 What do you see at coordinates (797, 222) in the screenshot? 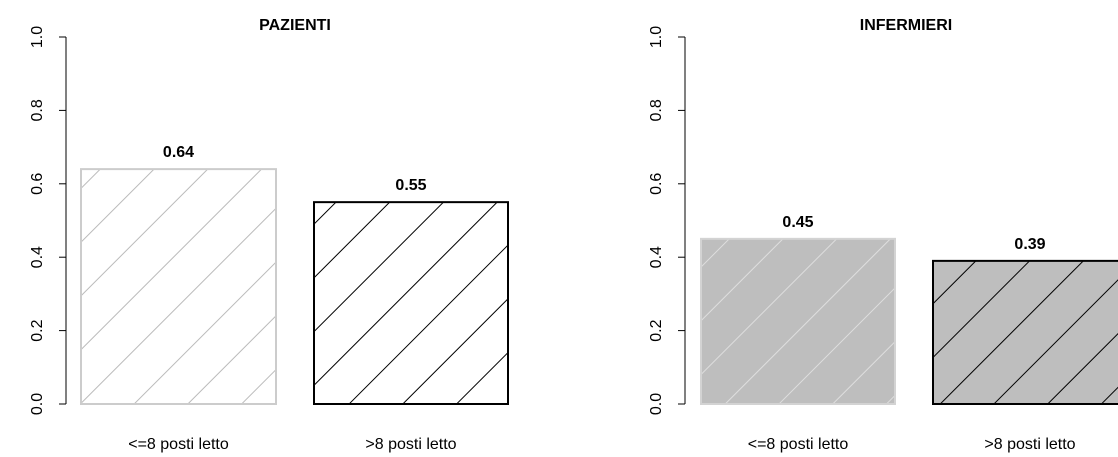
I see `bar-value-label: 0.45` at bounding box center [797, 222].